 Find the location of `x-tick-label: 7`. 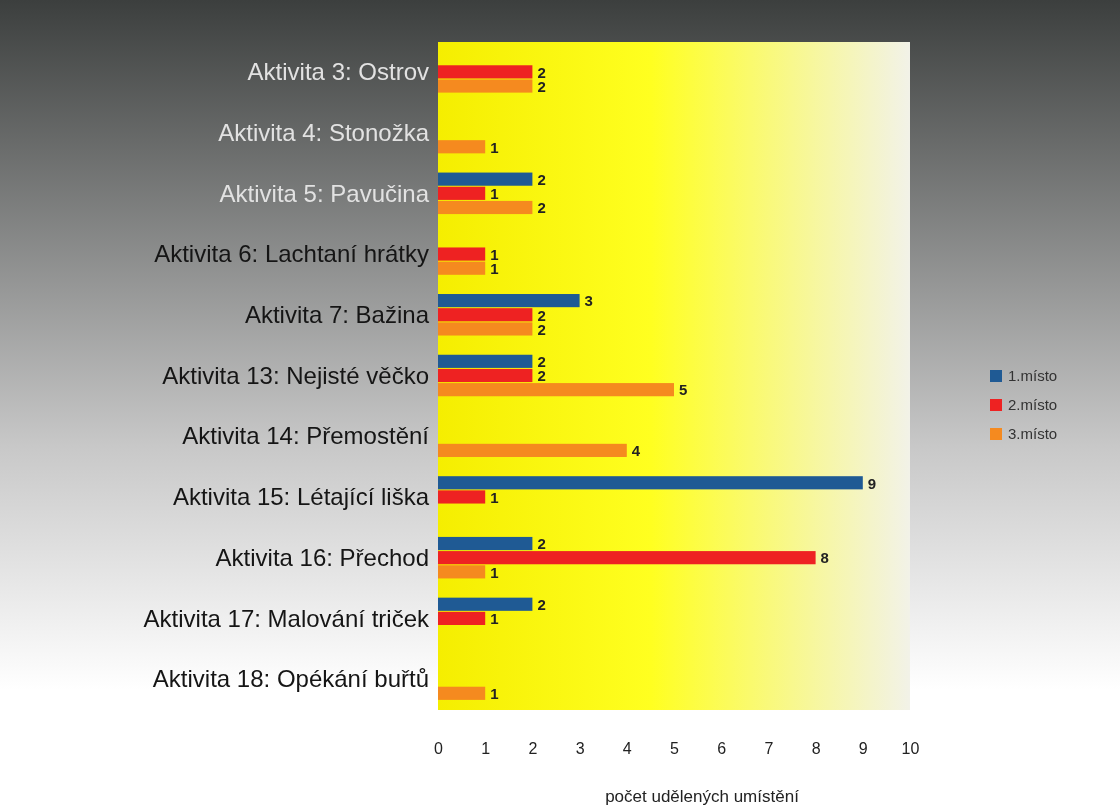

x-tick-label: 7 is located at coordinates (769, 749).